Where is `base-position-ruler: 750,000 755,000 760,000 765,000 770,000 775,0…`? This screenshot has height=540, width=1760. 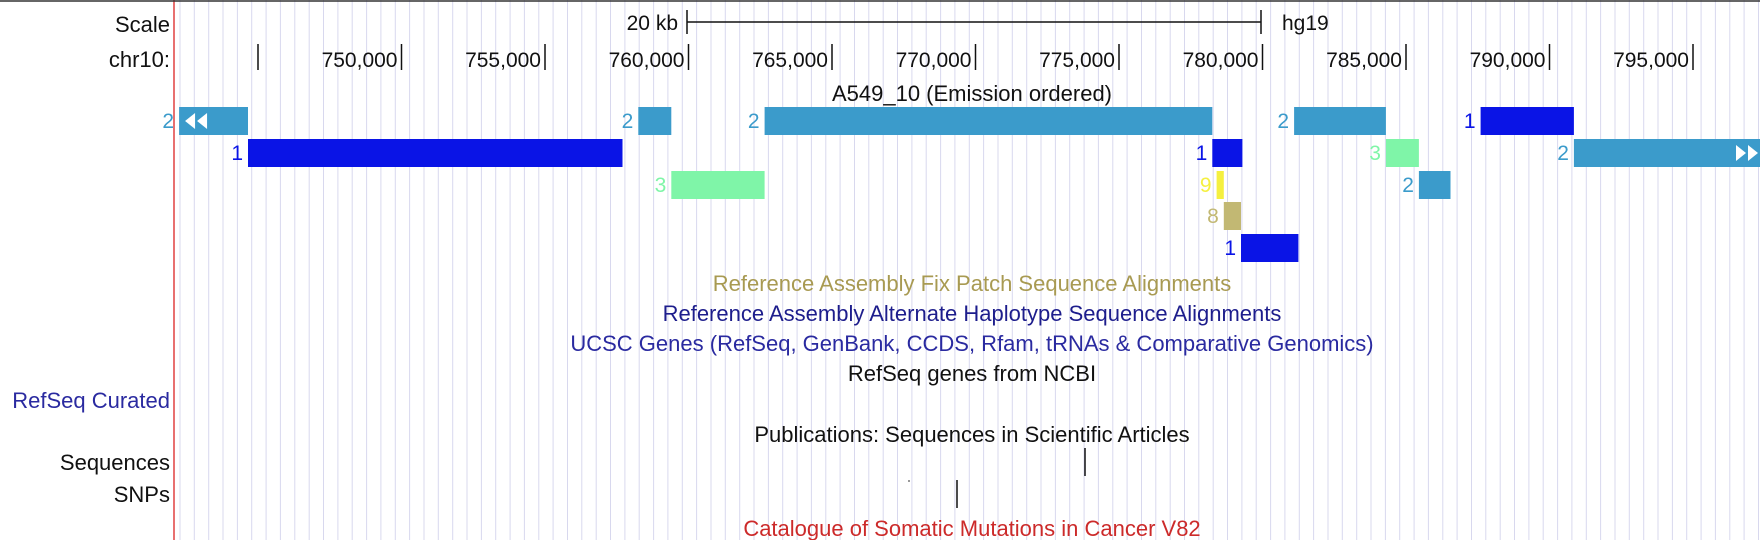
base-position-ruler: 750,000 755,000 760,000 765,000 770,000 775,0… is located at coordinates (975, 58).